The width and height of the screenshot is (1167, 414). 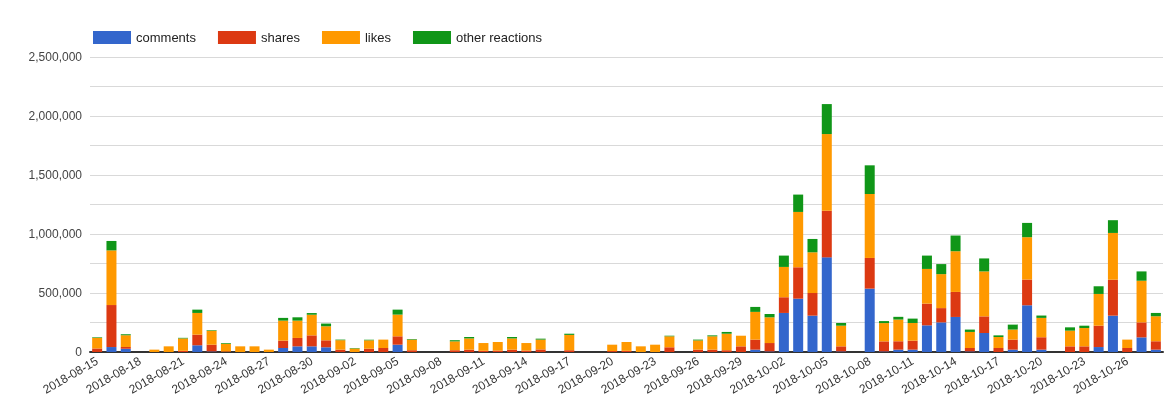 What do you see at coordinates (55, 234) in the screenshot?
I see `y-tick-label: 1,000,000` at bounding box center [55, 234].